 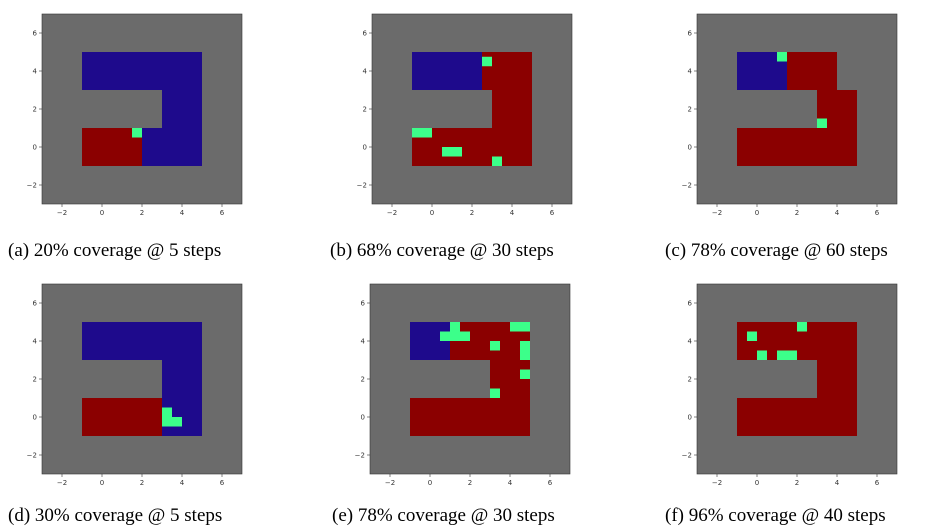 What do you see at coordinates (463, 385) in the screenshot?
I see `chart-e: −2 −2 0 0 2 2 4 4 6 6` at bounding box center [463, 385].